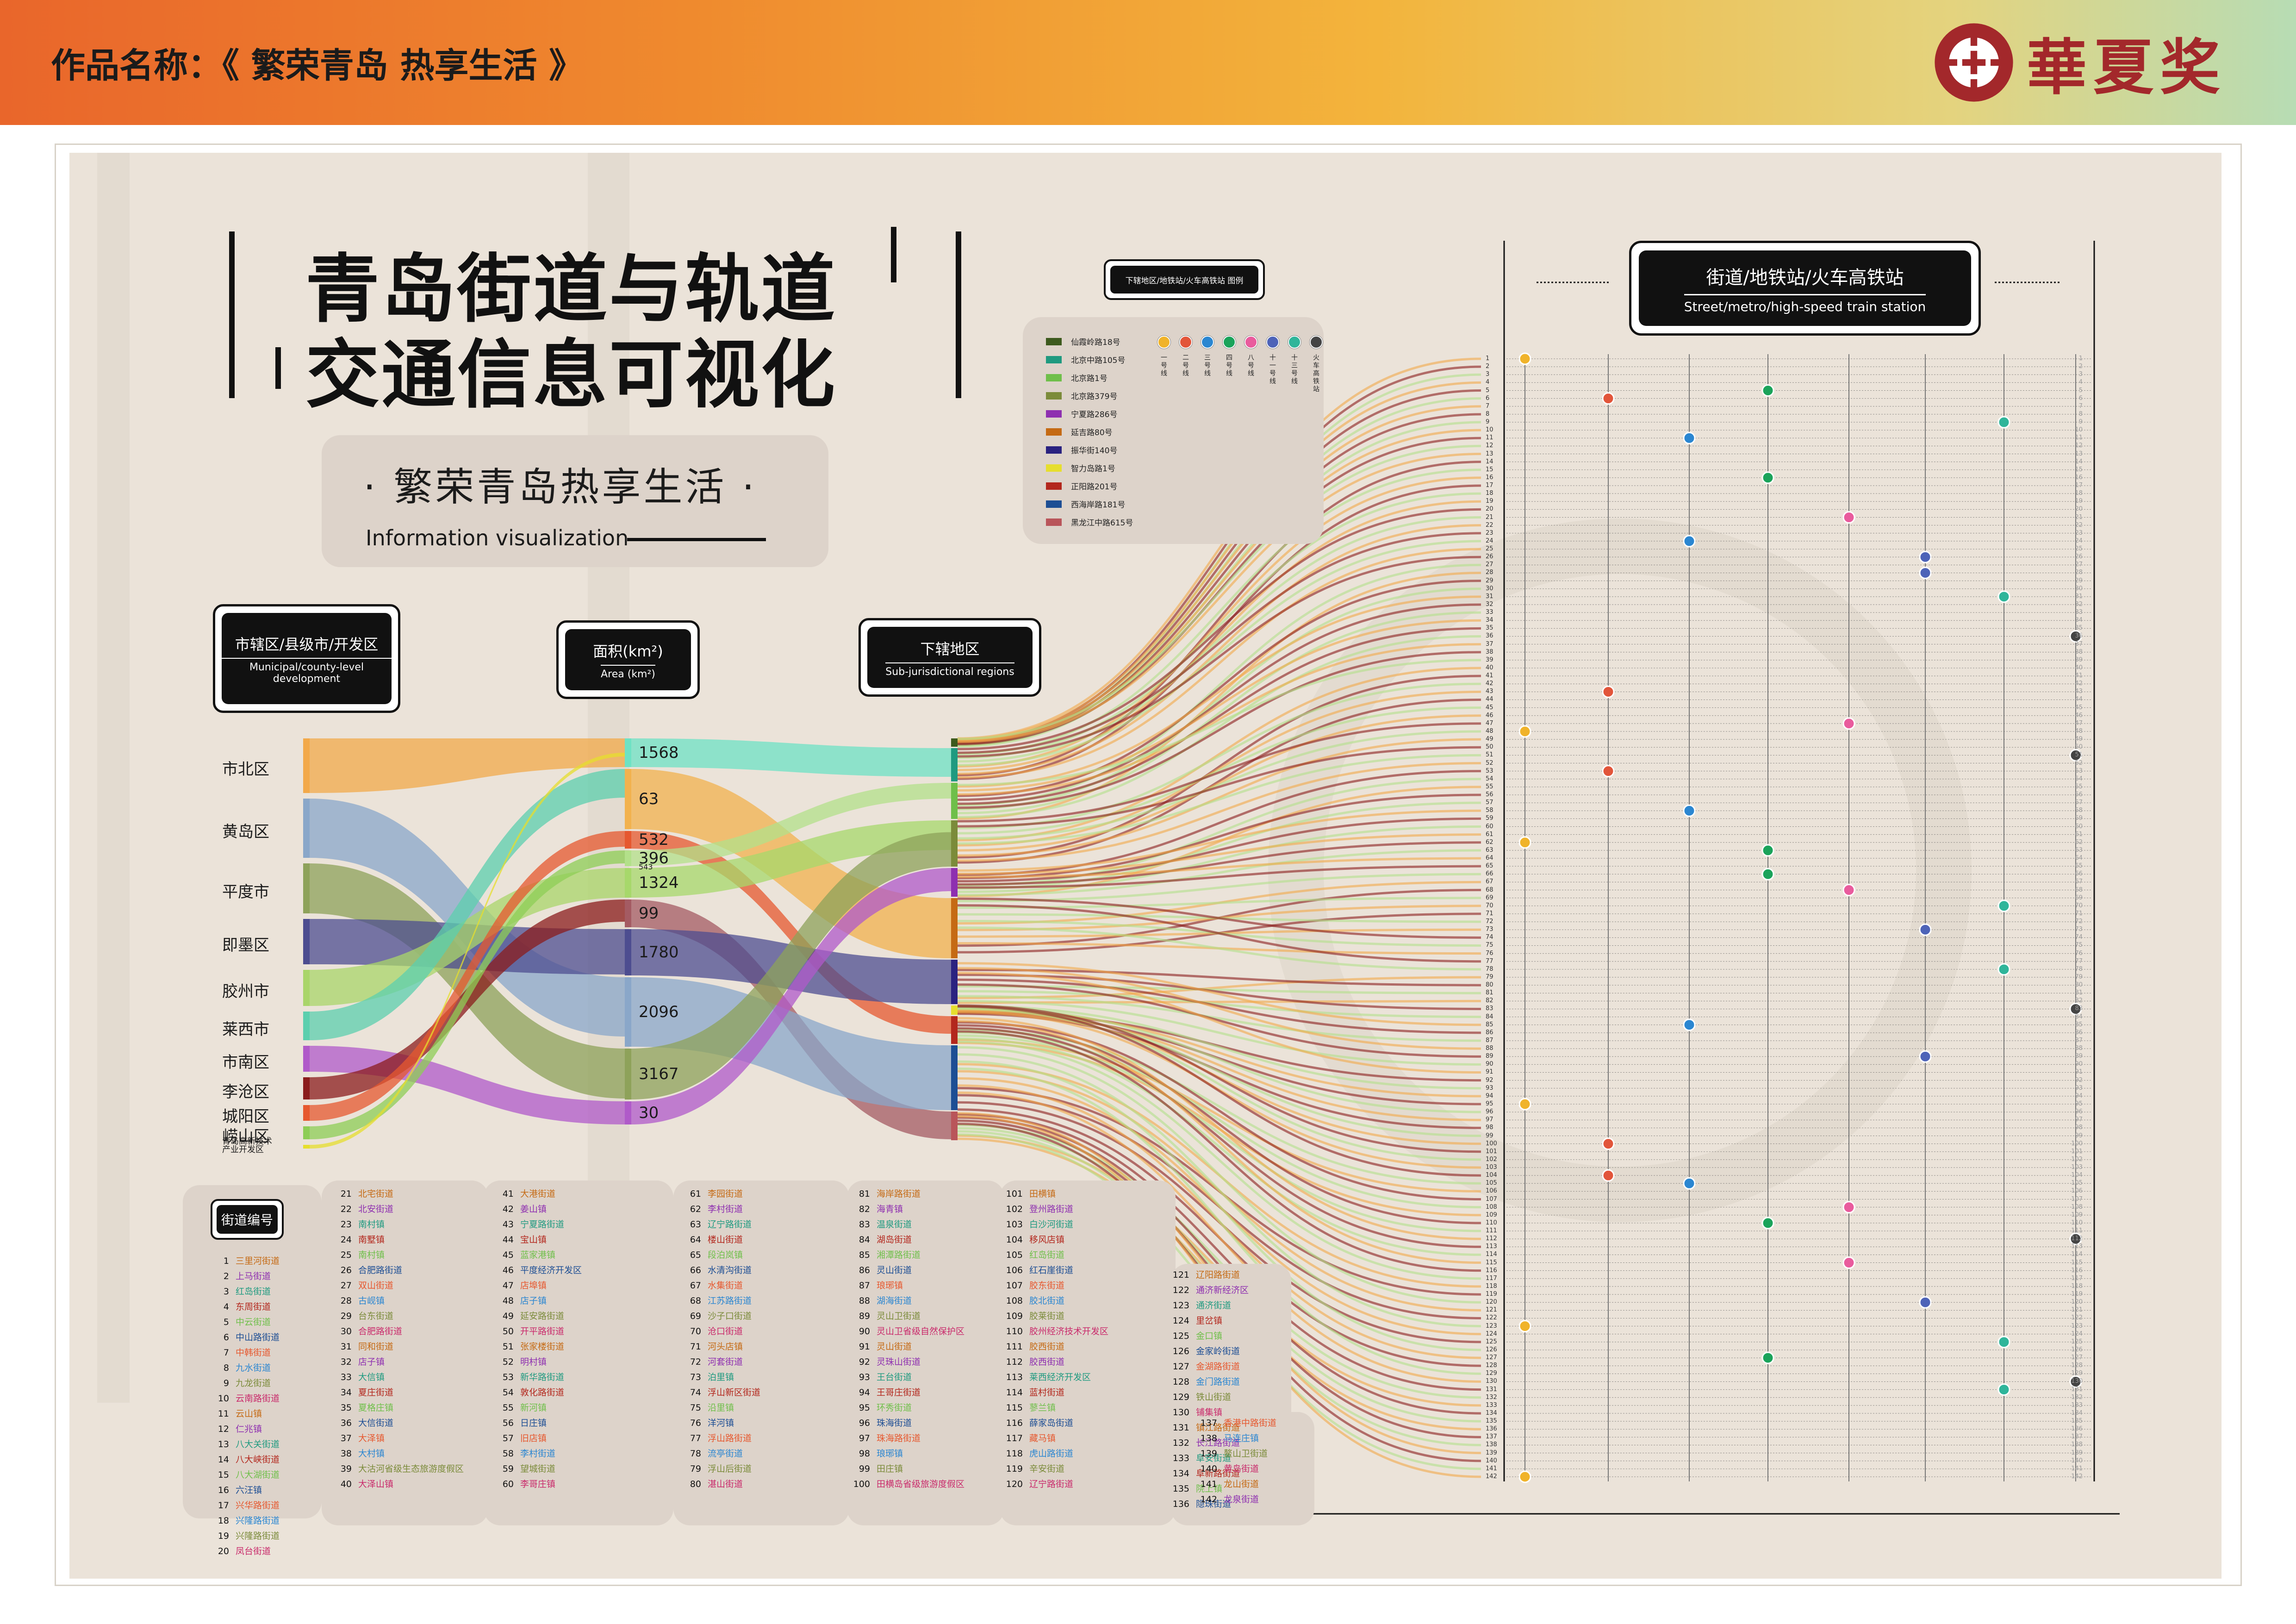 The height and width of the screenshot is (1624, 2296). What do you see at coordinates (884, 1316) in the screenshot?
I see `street-item: 89 灵山卫街道` at bounding box center [884, 1316].